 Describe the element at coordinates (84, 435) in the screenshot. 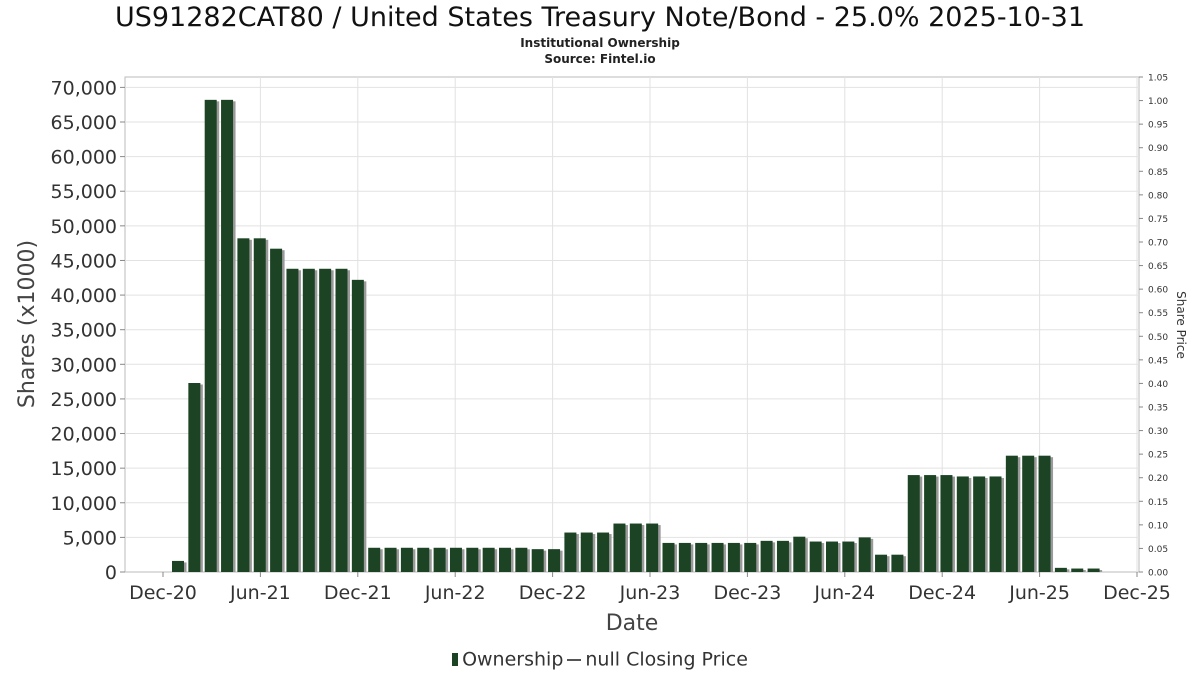

I see `y-tick-label: 20,000` at that location.